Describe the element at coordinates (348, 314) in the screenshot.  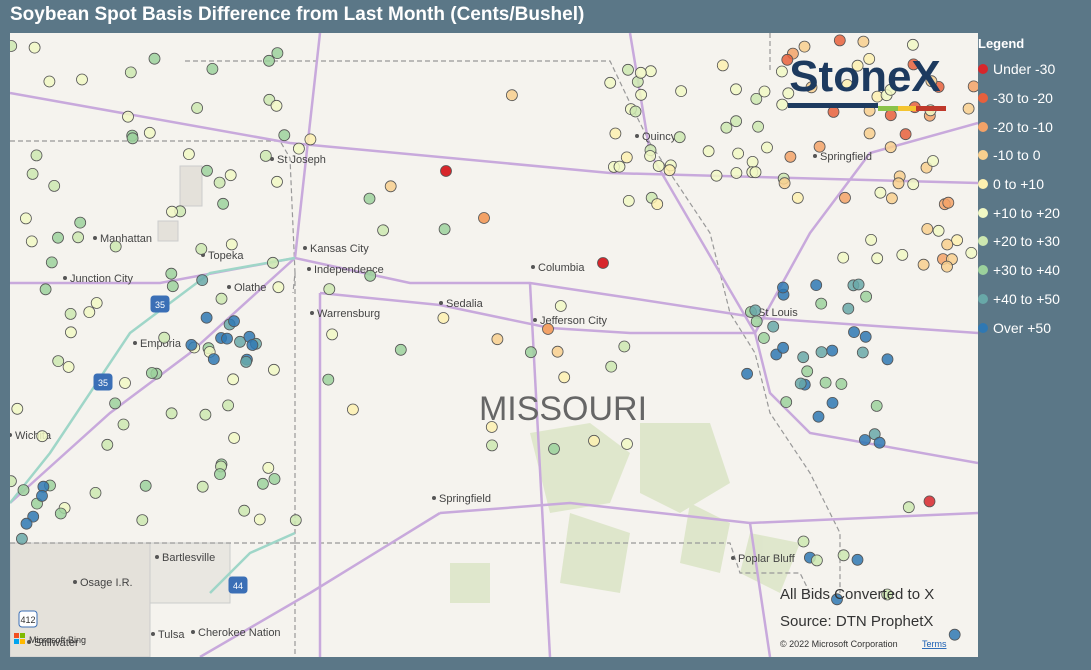
I see `city-label: Warrensburg` at that location.